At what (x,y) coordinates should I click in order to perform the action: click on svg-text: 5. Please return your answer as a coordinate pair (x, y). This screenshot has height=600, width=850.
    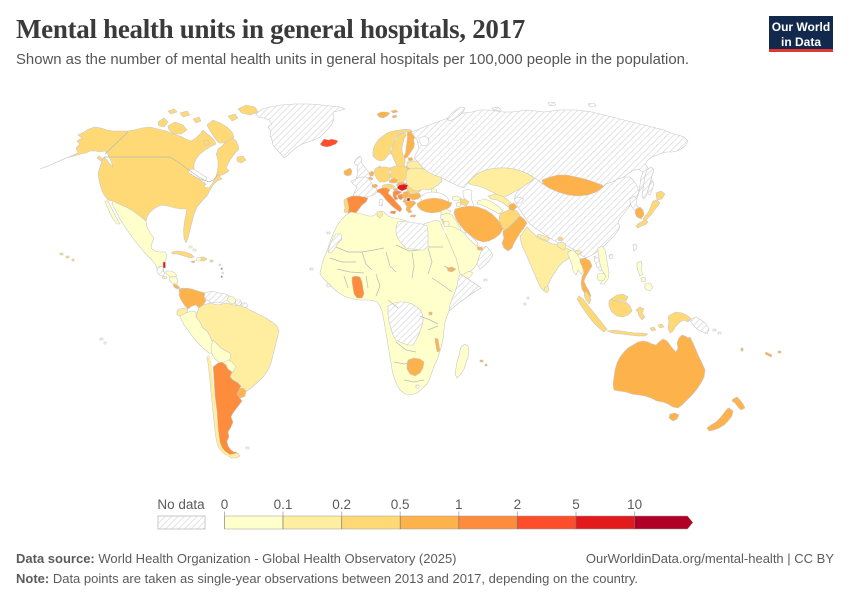
    Looking at the image, I should click on (576, 504).